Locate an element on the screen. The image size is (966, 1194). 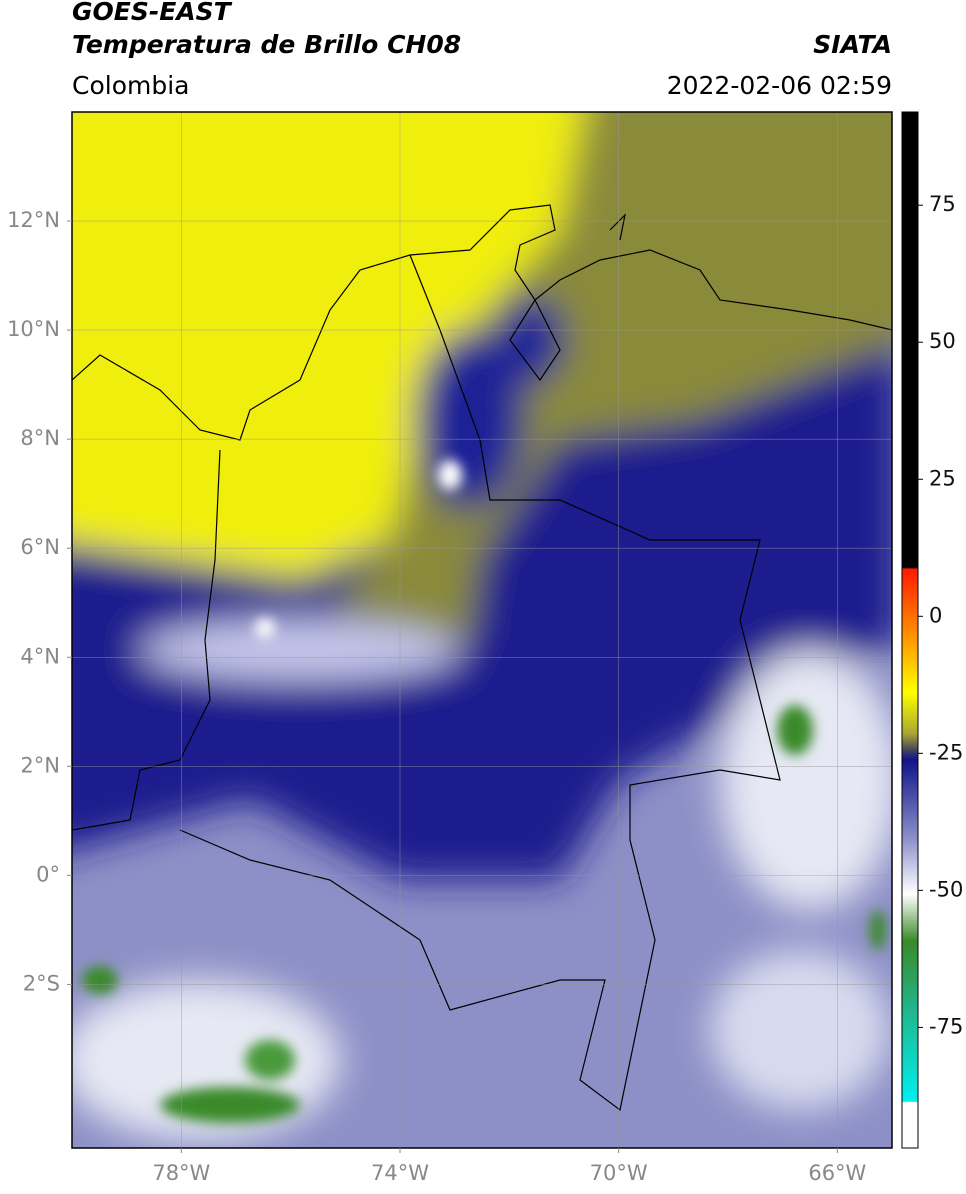
y-tick-label: 0° is located at coordinates (48, 874).